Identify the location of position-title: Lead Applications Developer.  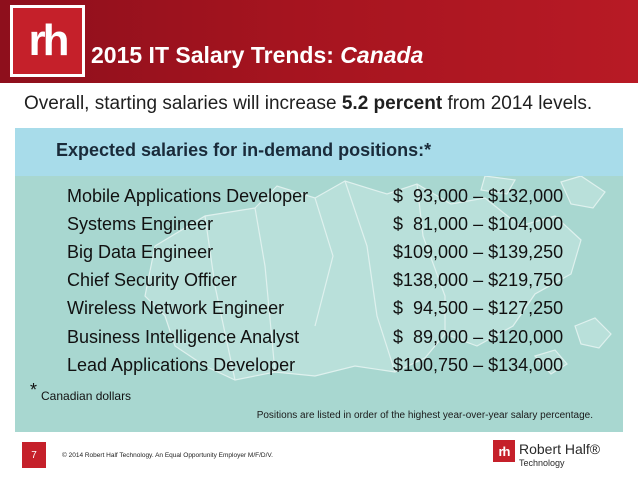
(181, 364).